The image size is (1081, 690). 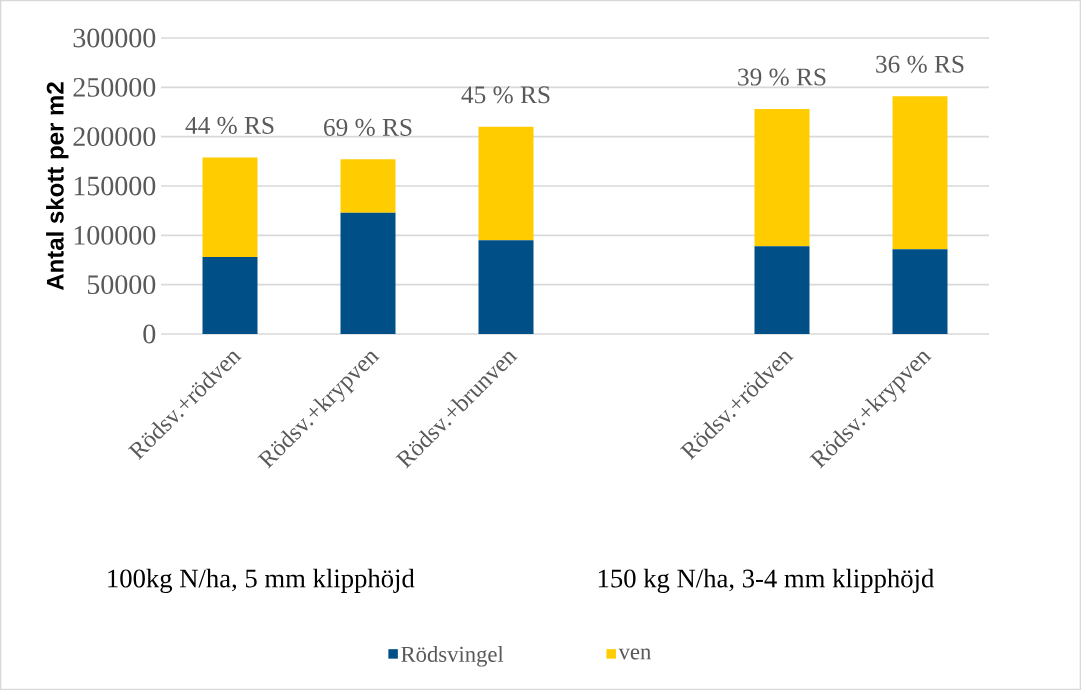 What do you see at coordinates (368, 127) in the screenshot?
I see `annotation: 69 % RS` at bounding box center [368, 127].